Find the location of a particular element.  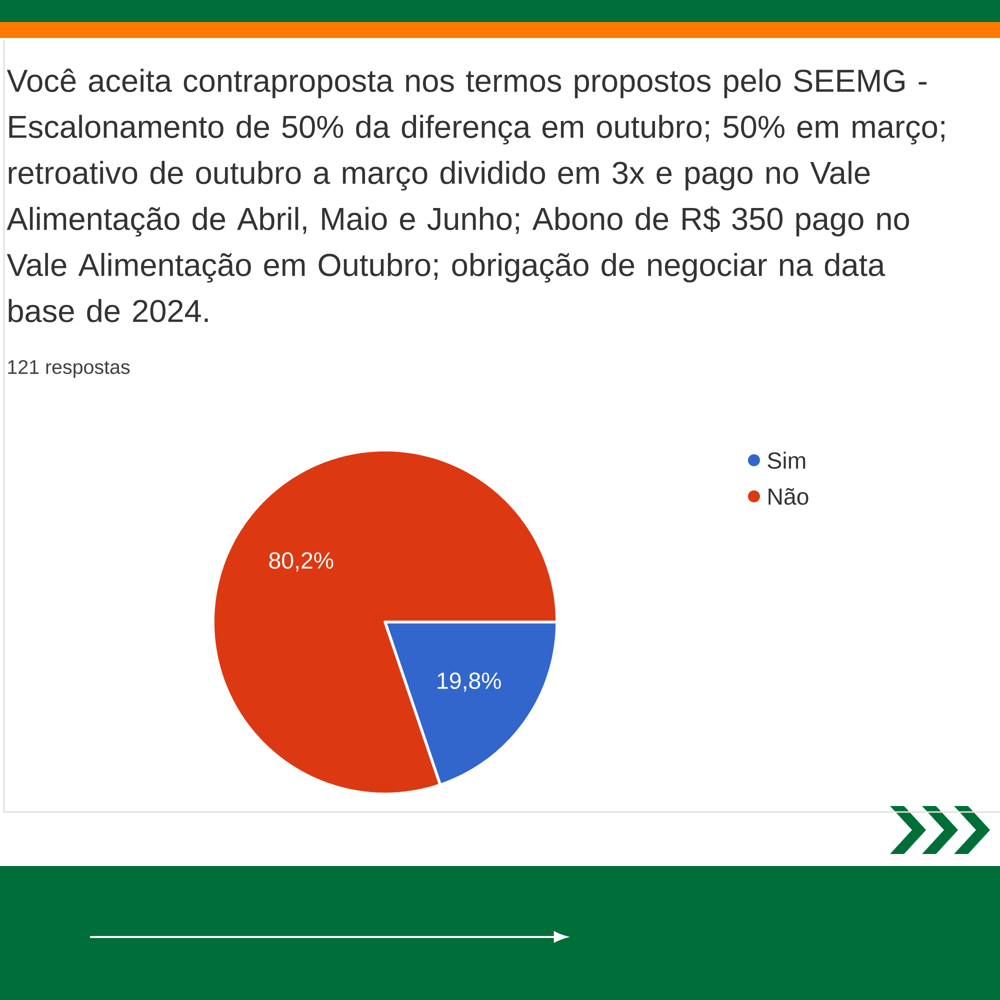

chart-subtitle: 121 respostas is located at coordinates (69, 369).